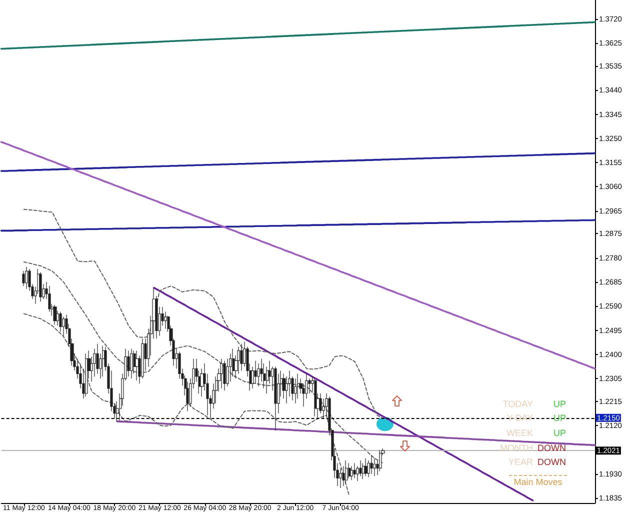  What do you see at coordinates (517, 404) in the screenshot?
I see `annotation: TODAY` at bounding box center [517, 404].